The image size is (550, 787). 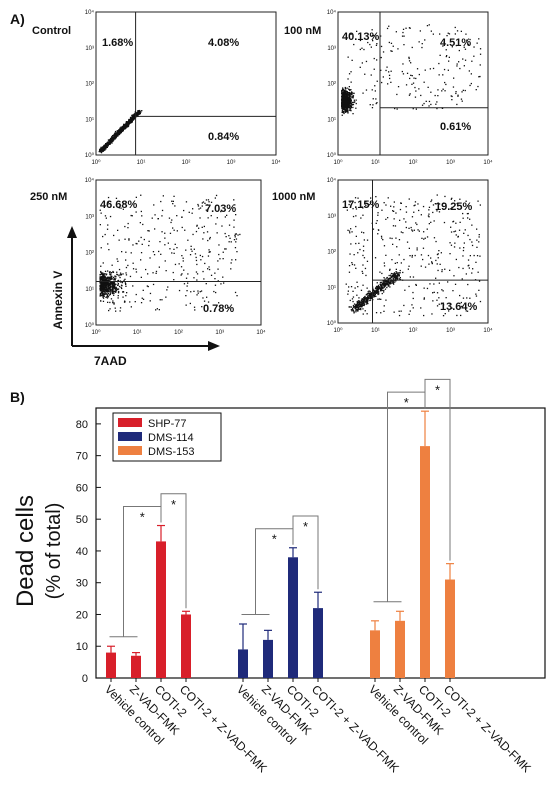 What do you see at coordinates (143, 288) in the screenshot?
I see `axis-arrows` at bounding box center [143, 288].